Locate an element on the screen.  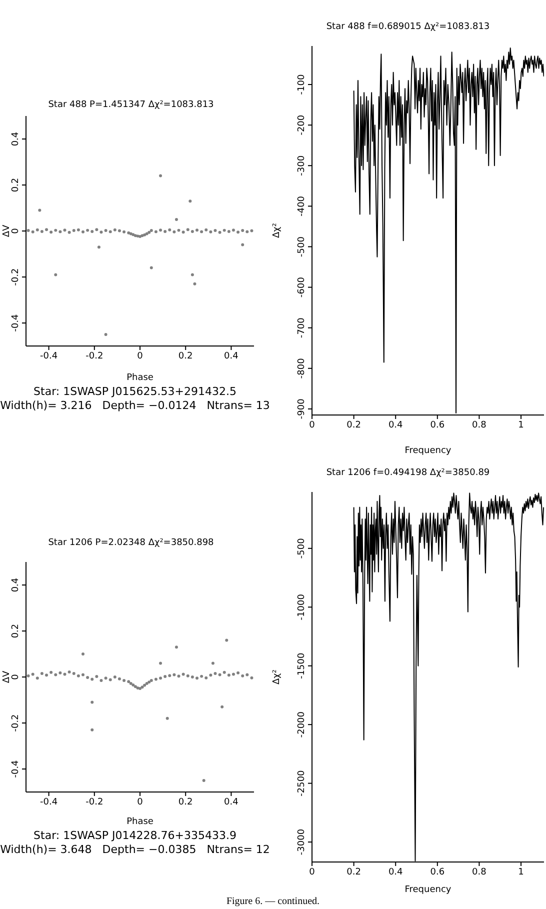
y-tick-label: -1000 is located at coordinates (302, 607).